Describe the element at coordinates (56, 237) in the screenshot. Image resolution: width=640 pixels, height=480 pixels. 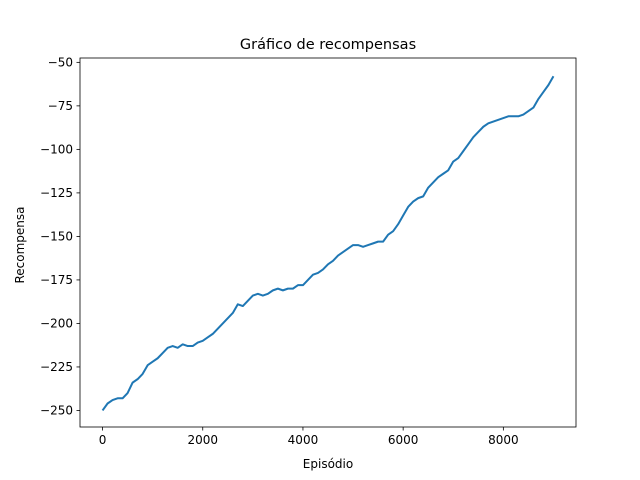
I see `y-tick-label: −150` at that location.